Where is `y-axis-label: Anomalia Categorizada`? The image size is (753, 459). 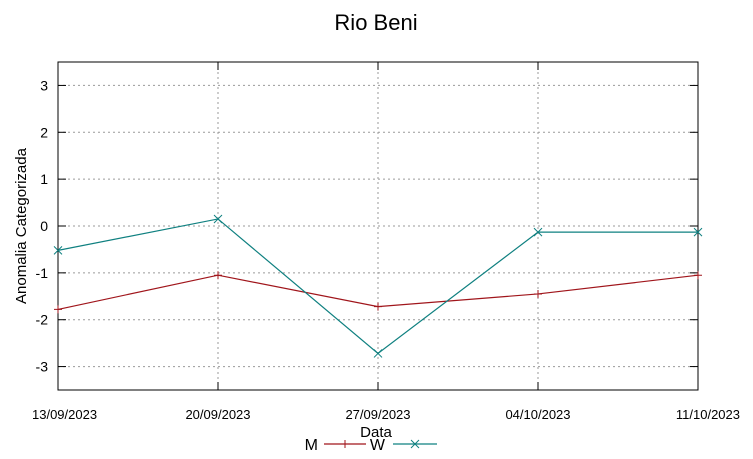 y-axis-label: Anomalia Categorizada is located at coordinates (21, 225).